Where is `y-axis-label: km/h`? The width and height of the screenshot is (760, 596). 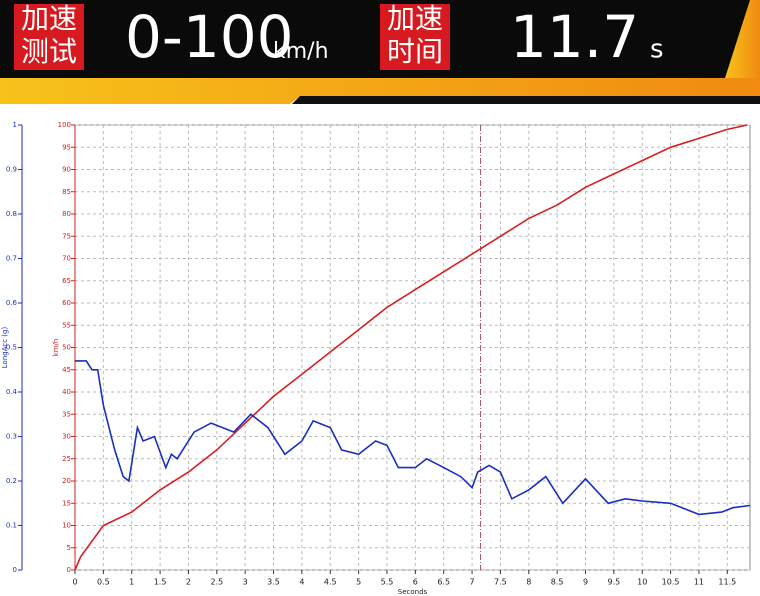 y-axis-label: km/h is located at coordinates (56, 348).